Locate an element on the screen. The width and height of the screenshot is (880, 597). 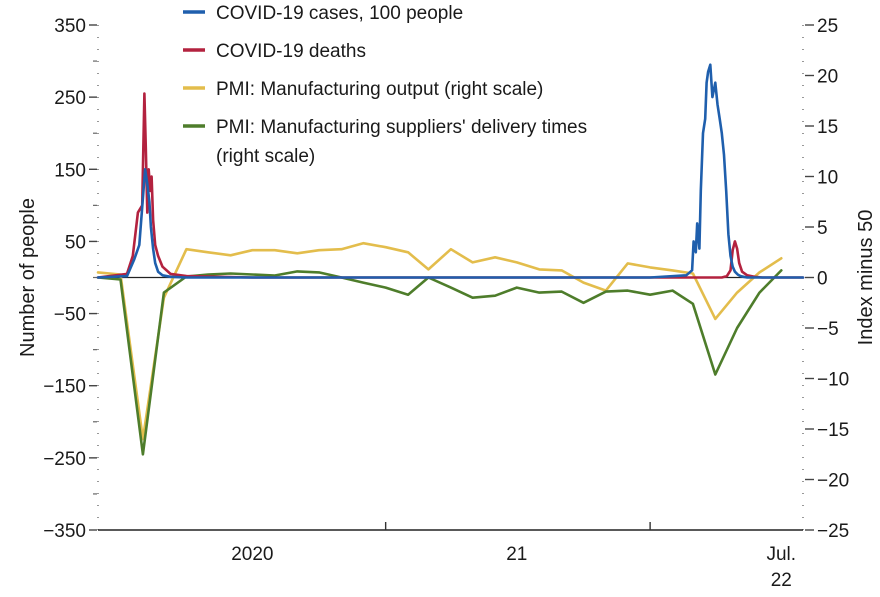
x-tick-label: 21 is located at coordinates (516, 554).